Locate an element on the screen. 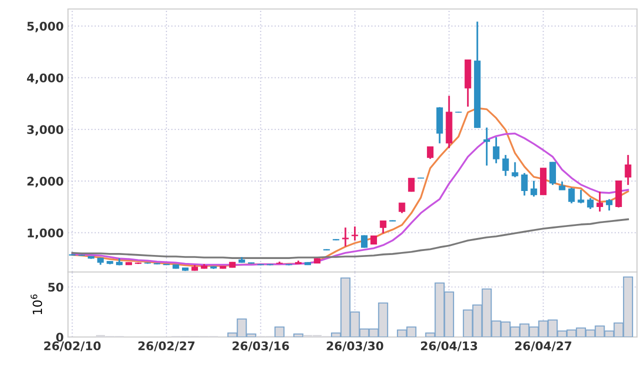 This screenshot has height=366, width=642. y-tick-label: 50 is located at coordinates (56, 287).